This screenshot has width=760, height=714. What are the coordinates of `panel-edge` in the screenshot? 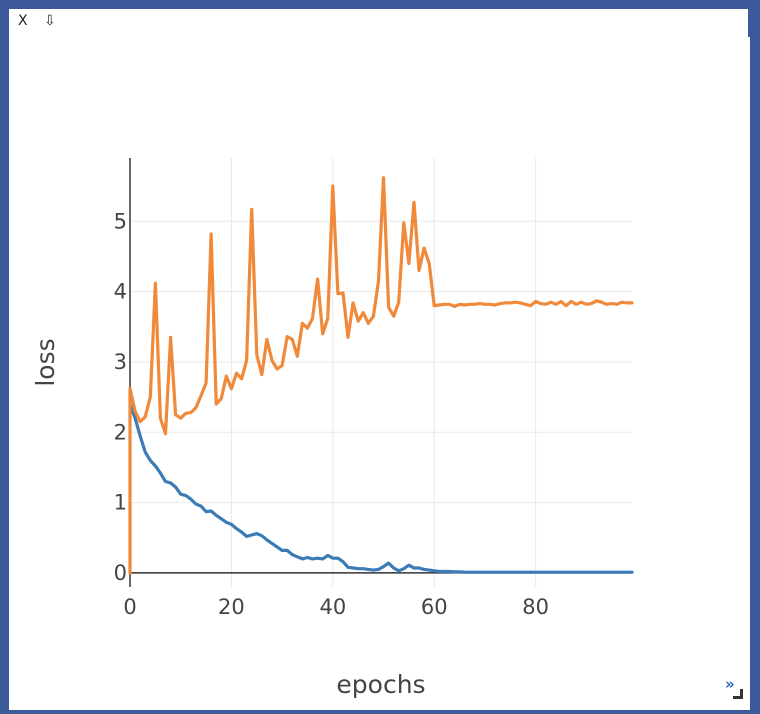 It's located at (749, 23).